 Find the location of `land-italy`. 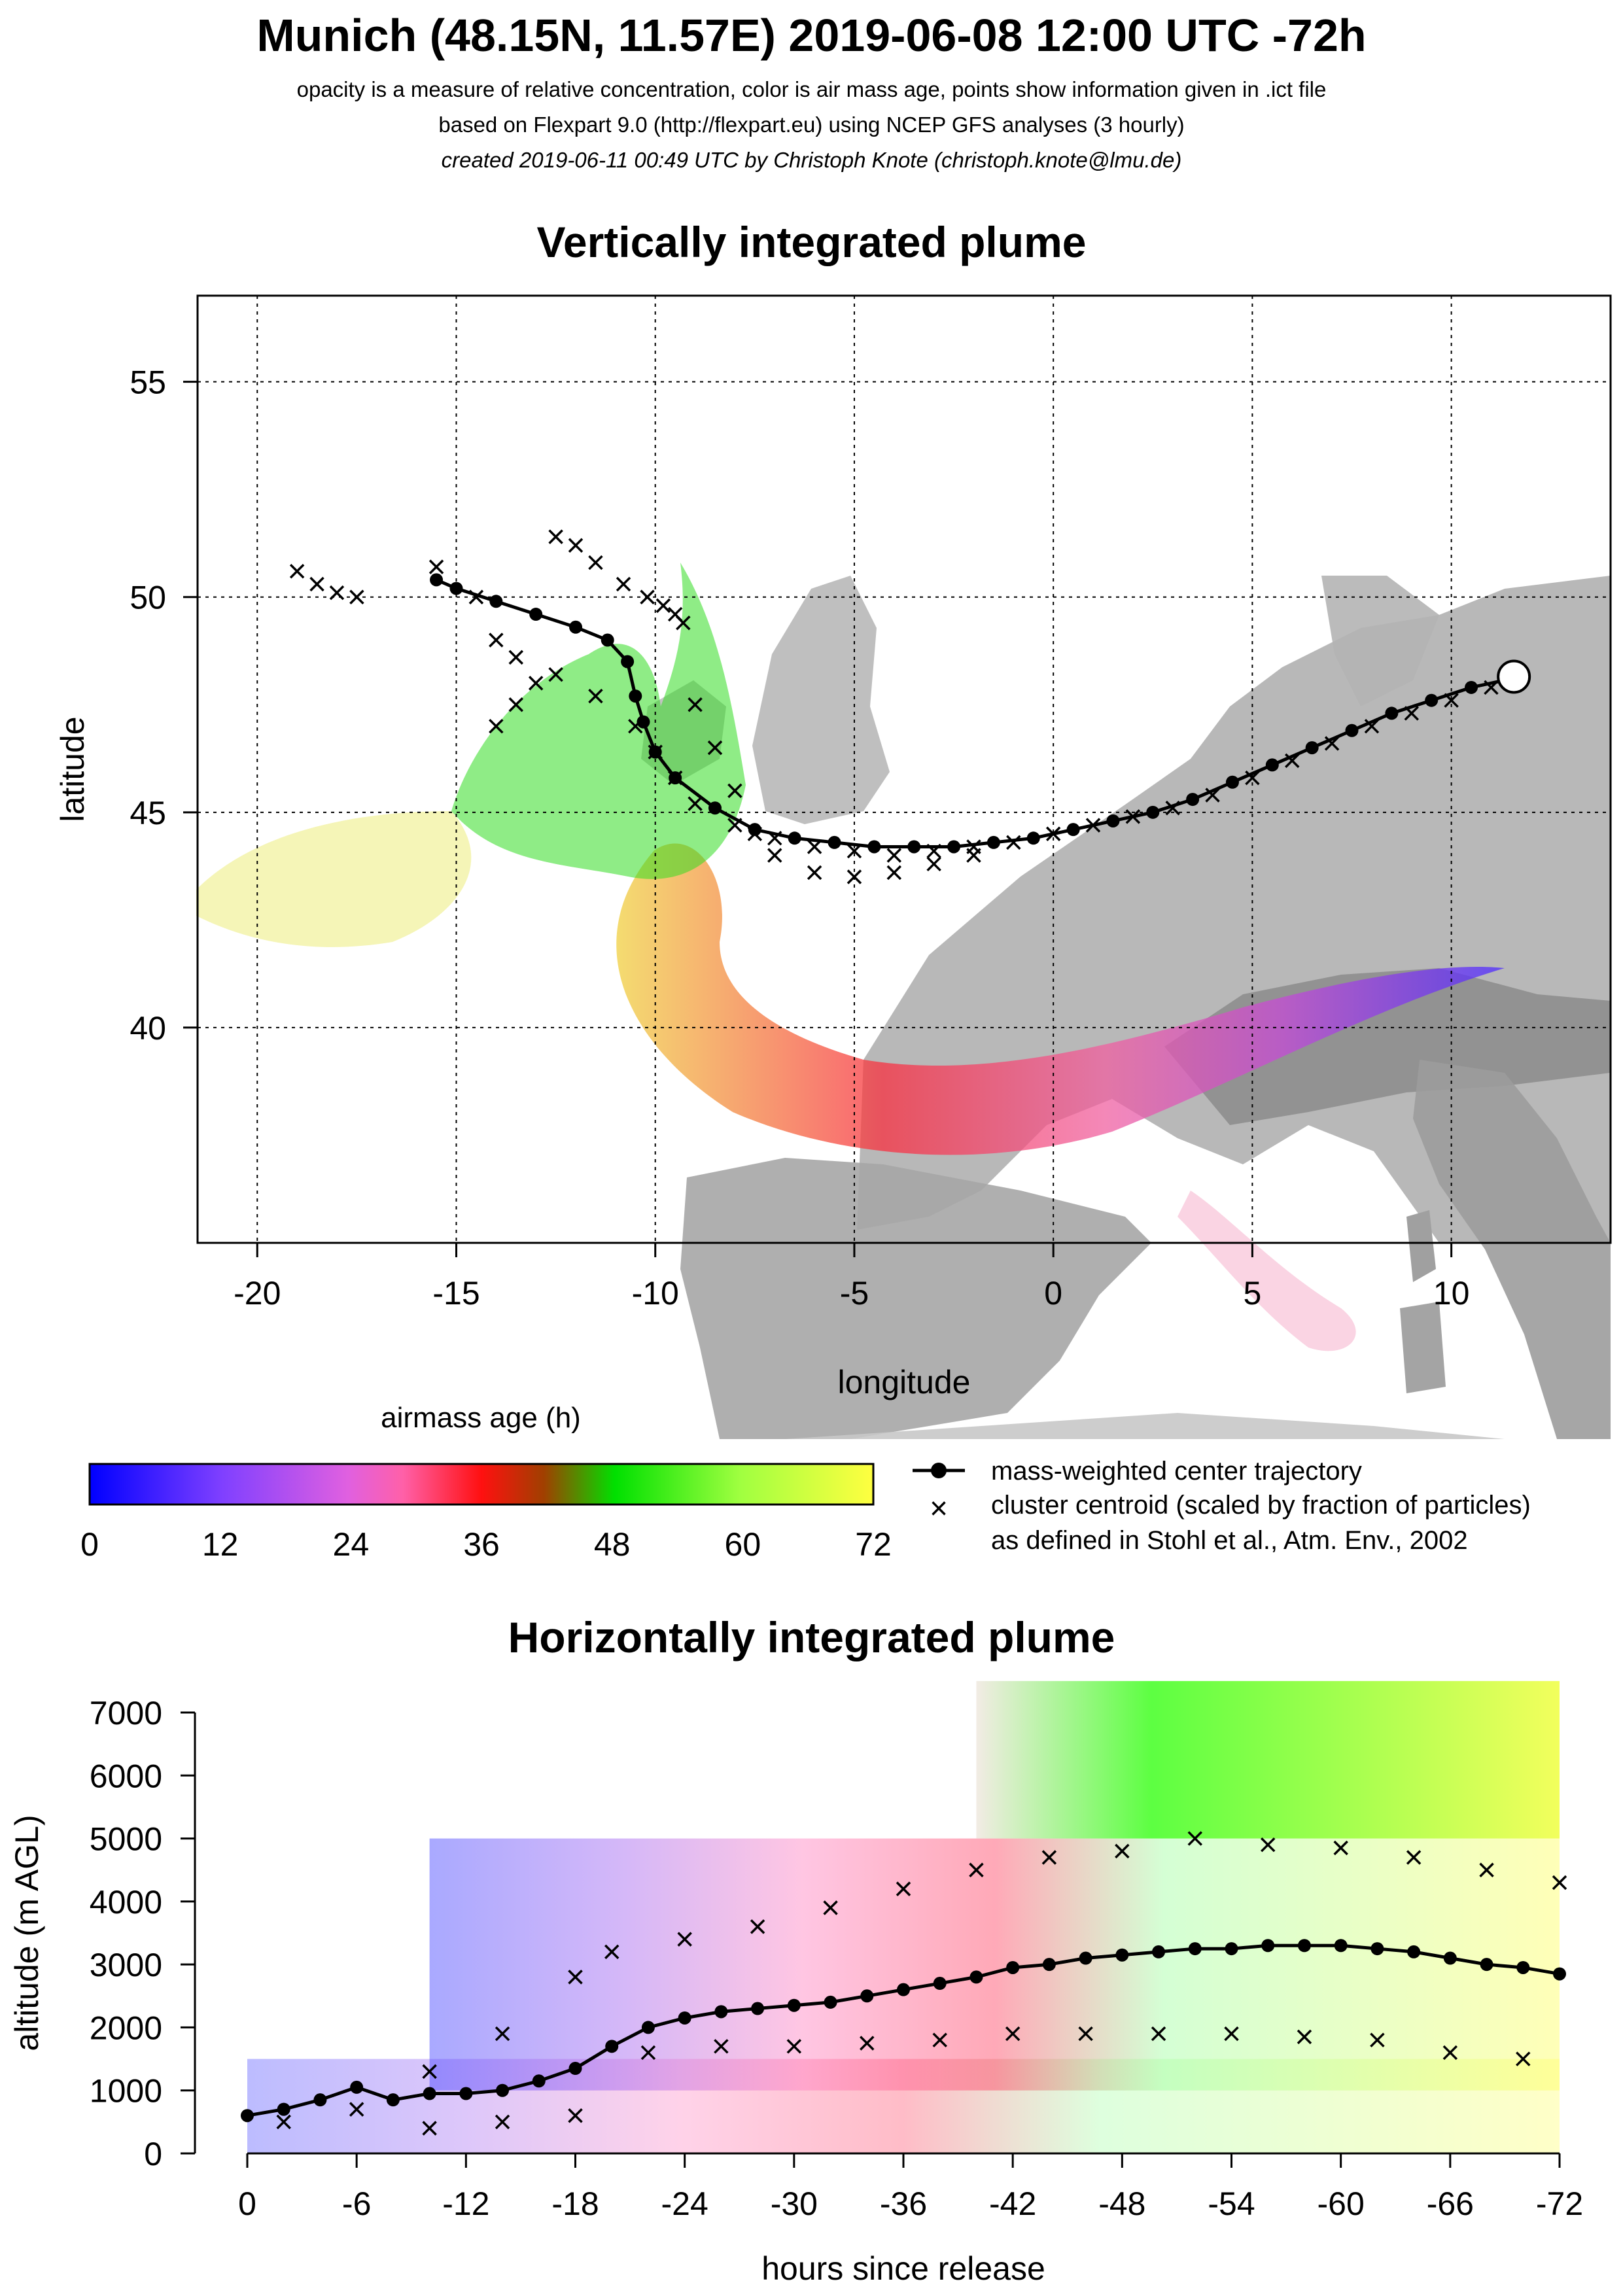

land-italy is located at coordinates (1512, 1249).